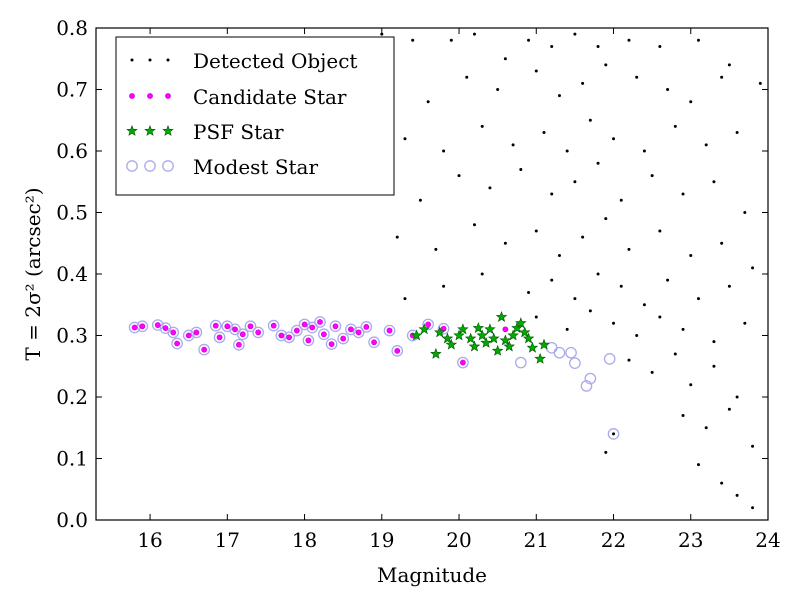 The width and height of the screenshot is (800, 600). I want to click on y-tick-label: 0.2, so click(72, 397).